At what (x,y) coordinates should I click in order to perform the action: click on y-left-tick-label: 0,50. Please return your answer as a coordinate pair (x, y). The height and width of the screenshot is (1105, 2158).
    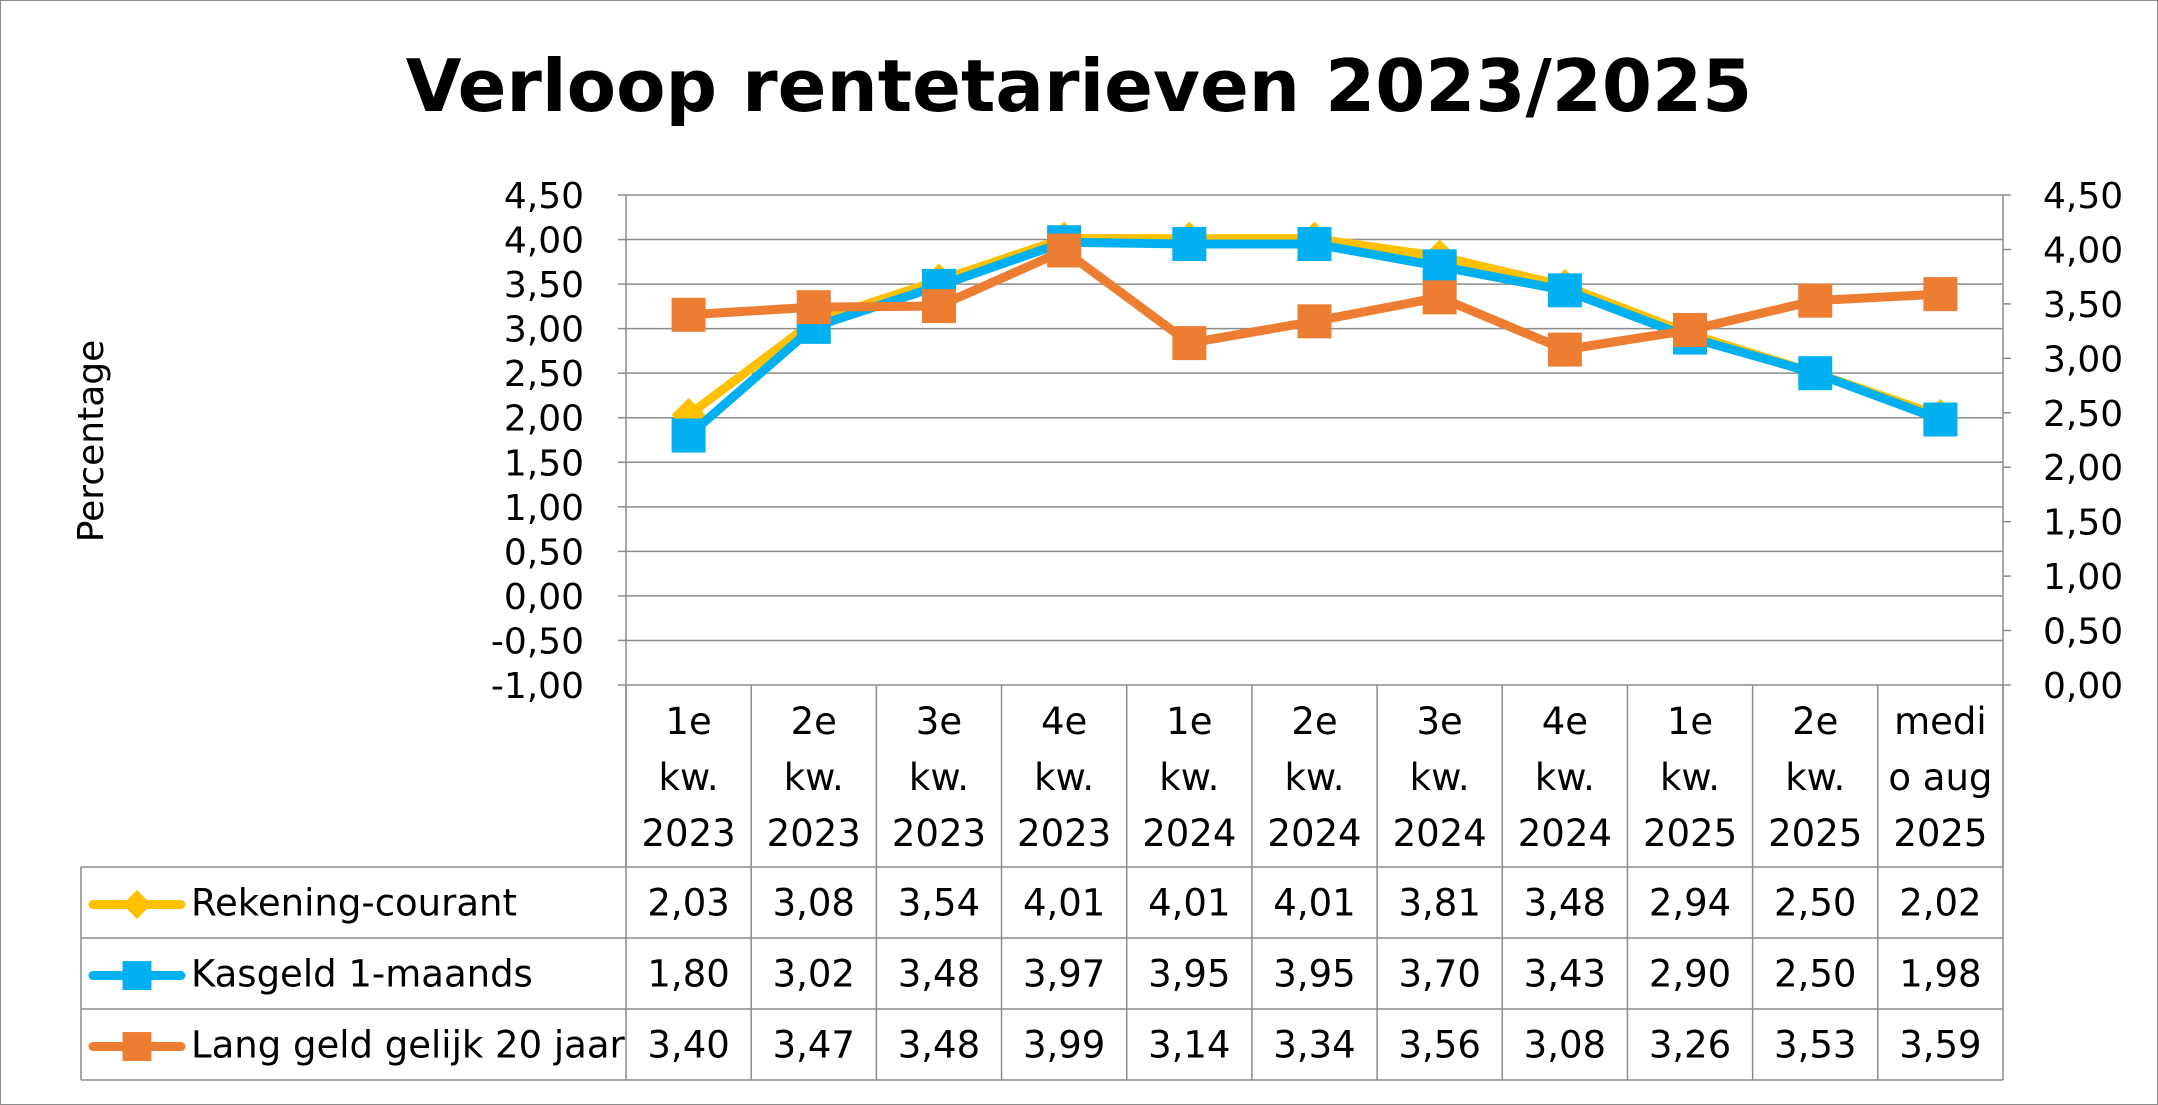
    Looking at the image, I should click on (544, 552).